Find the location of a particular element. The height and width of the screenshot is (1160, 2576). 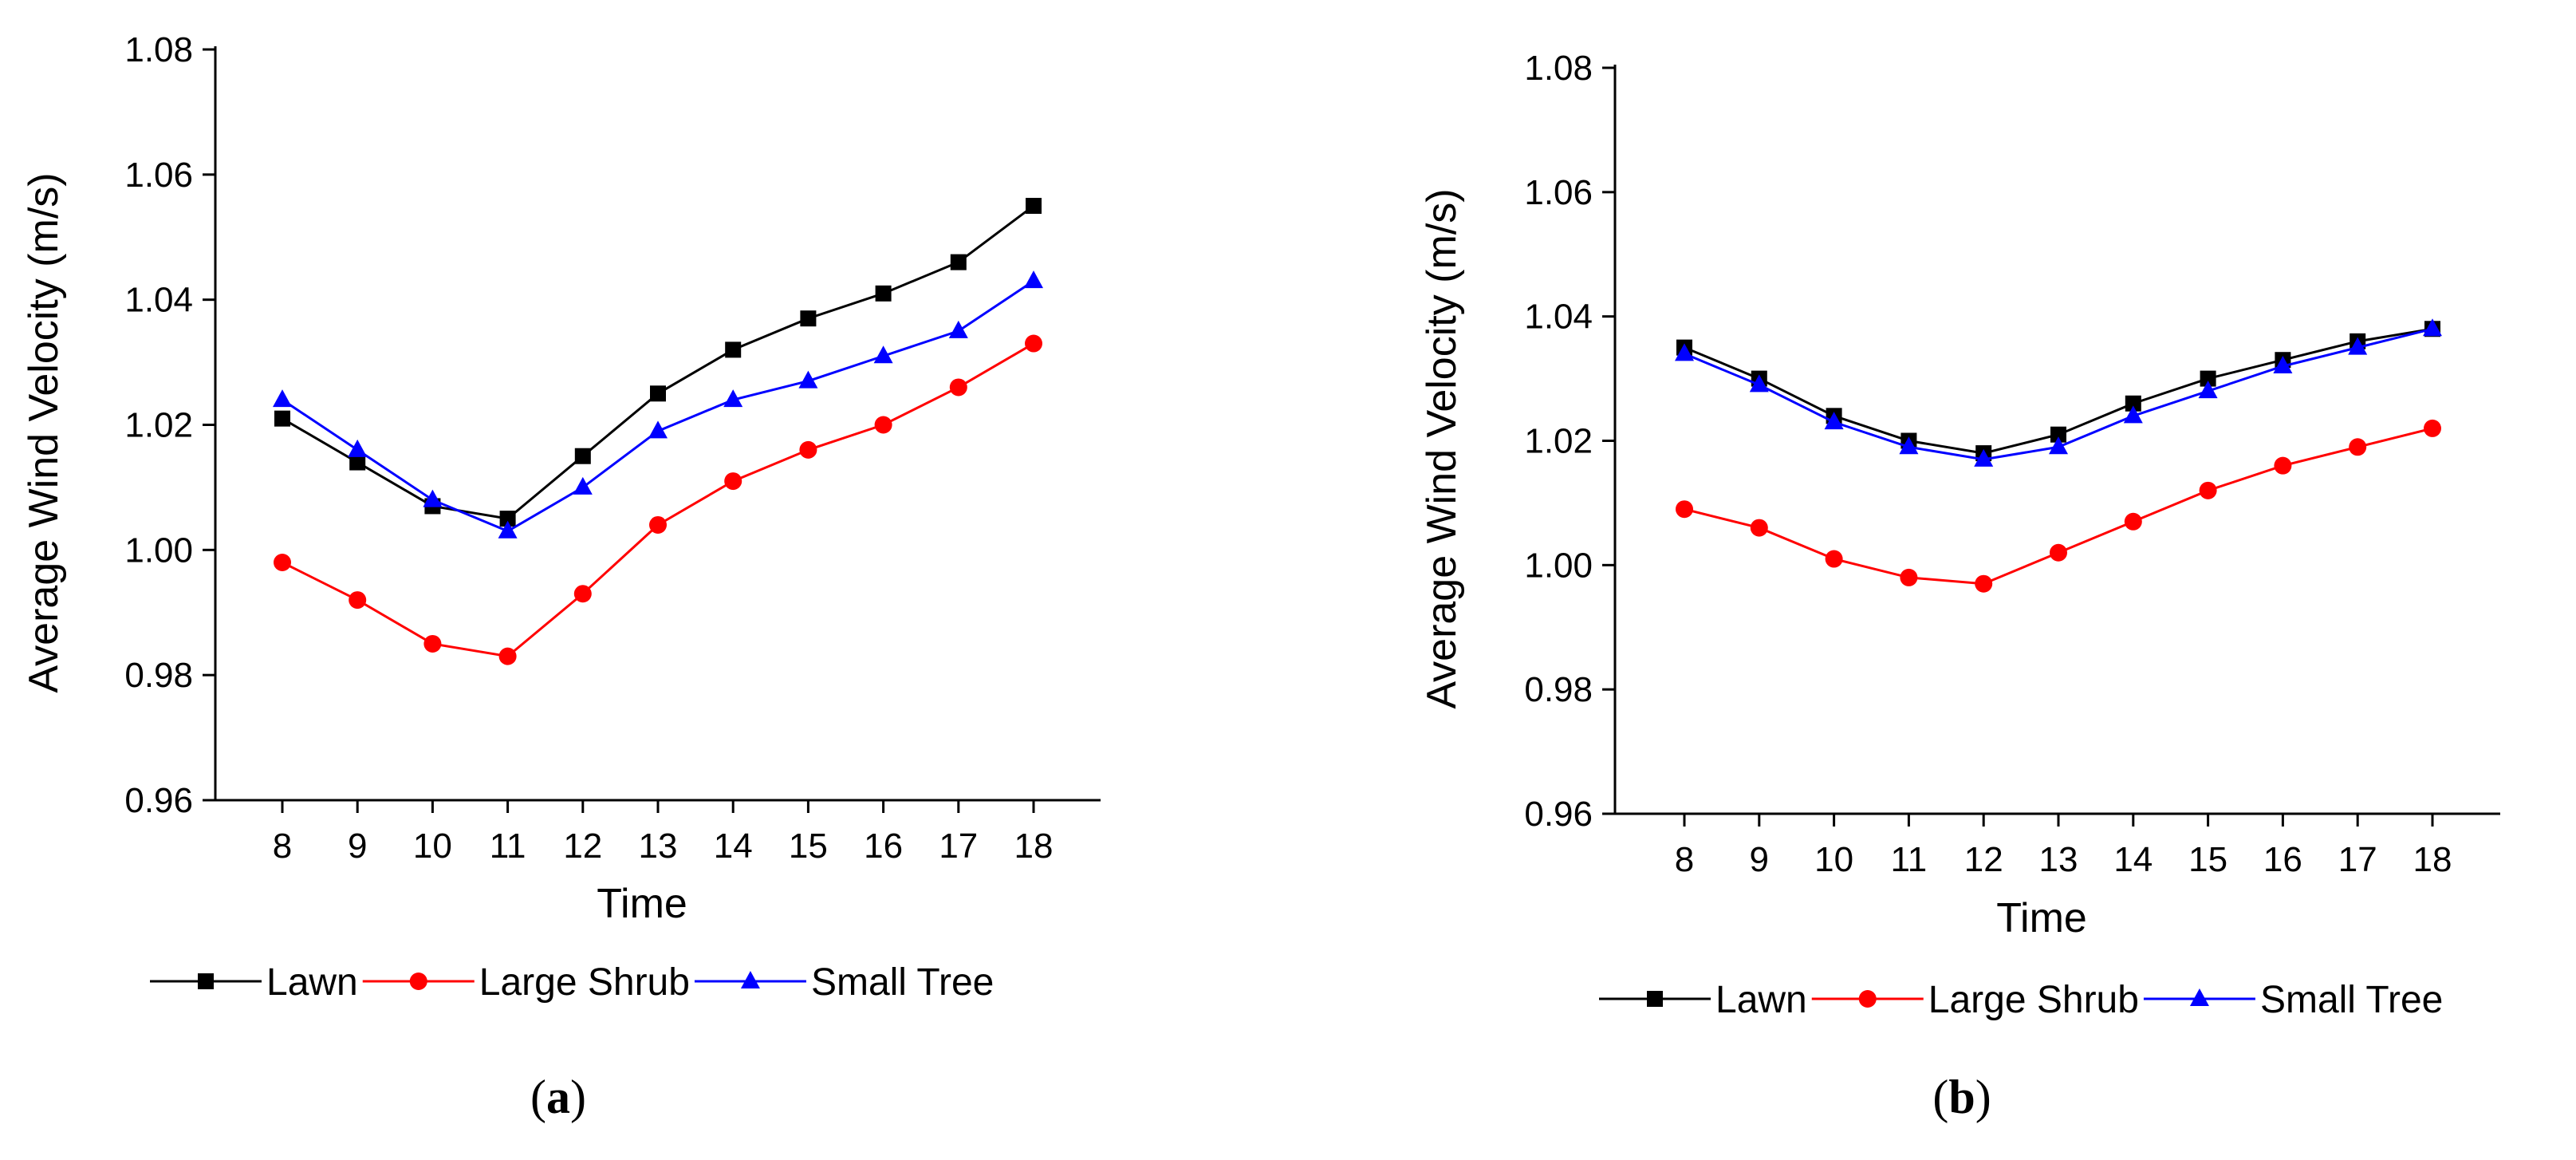

chart-a-x-tick-label: 14 is located at coordinates (733, 846).